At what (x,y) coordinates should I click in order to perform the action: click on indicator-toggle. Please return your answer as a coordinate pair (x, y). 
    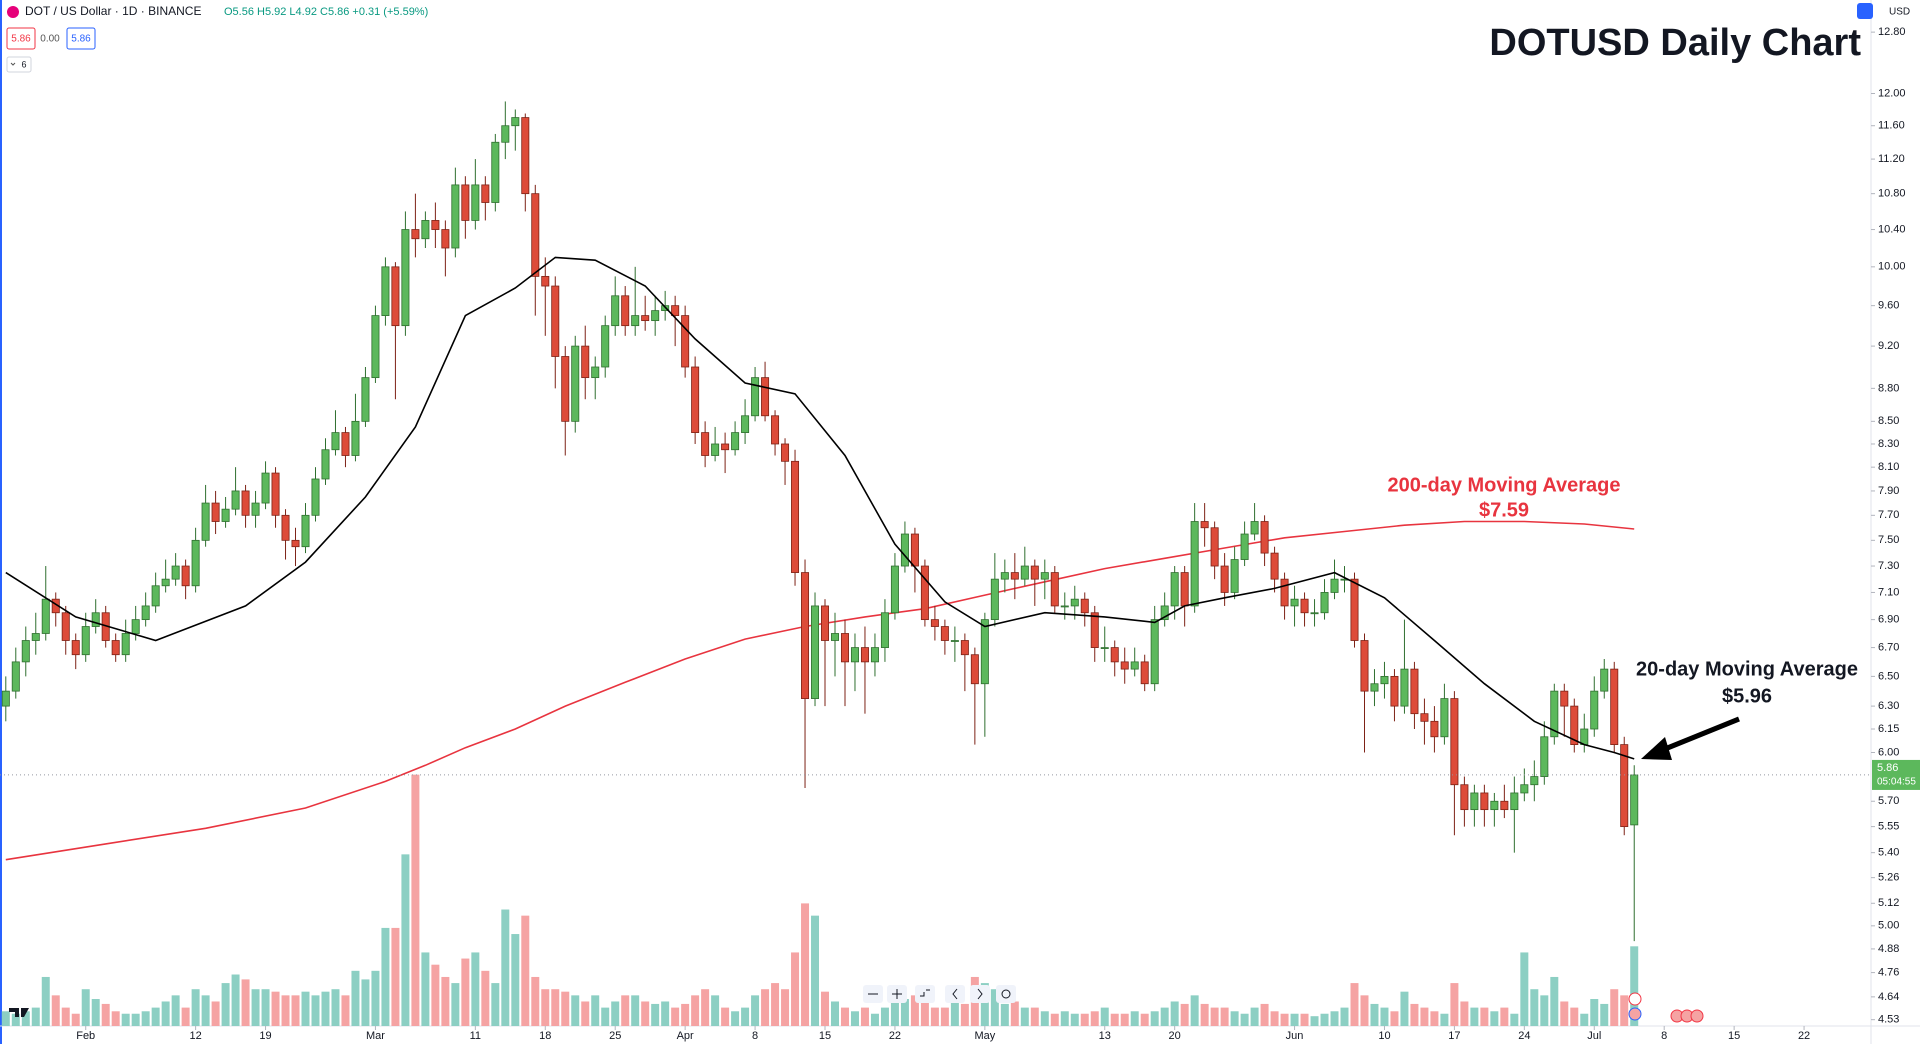
    Looking at the image, I should click on (19, 64).